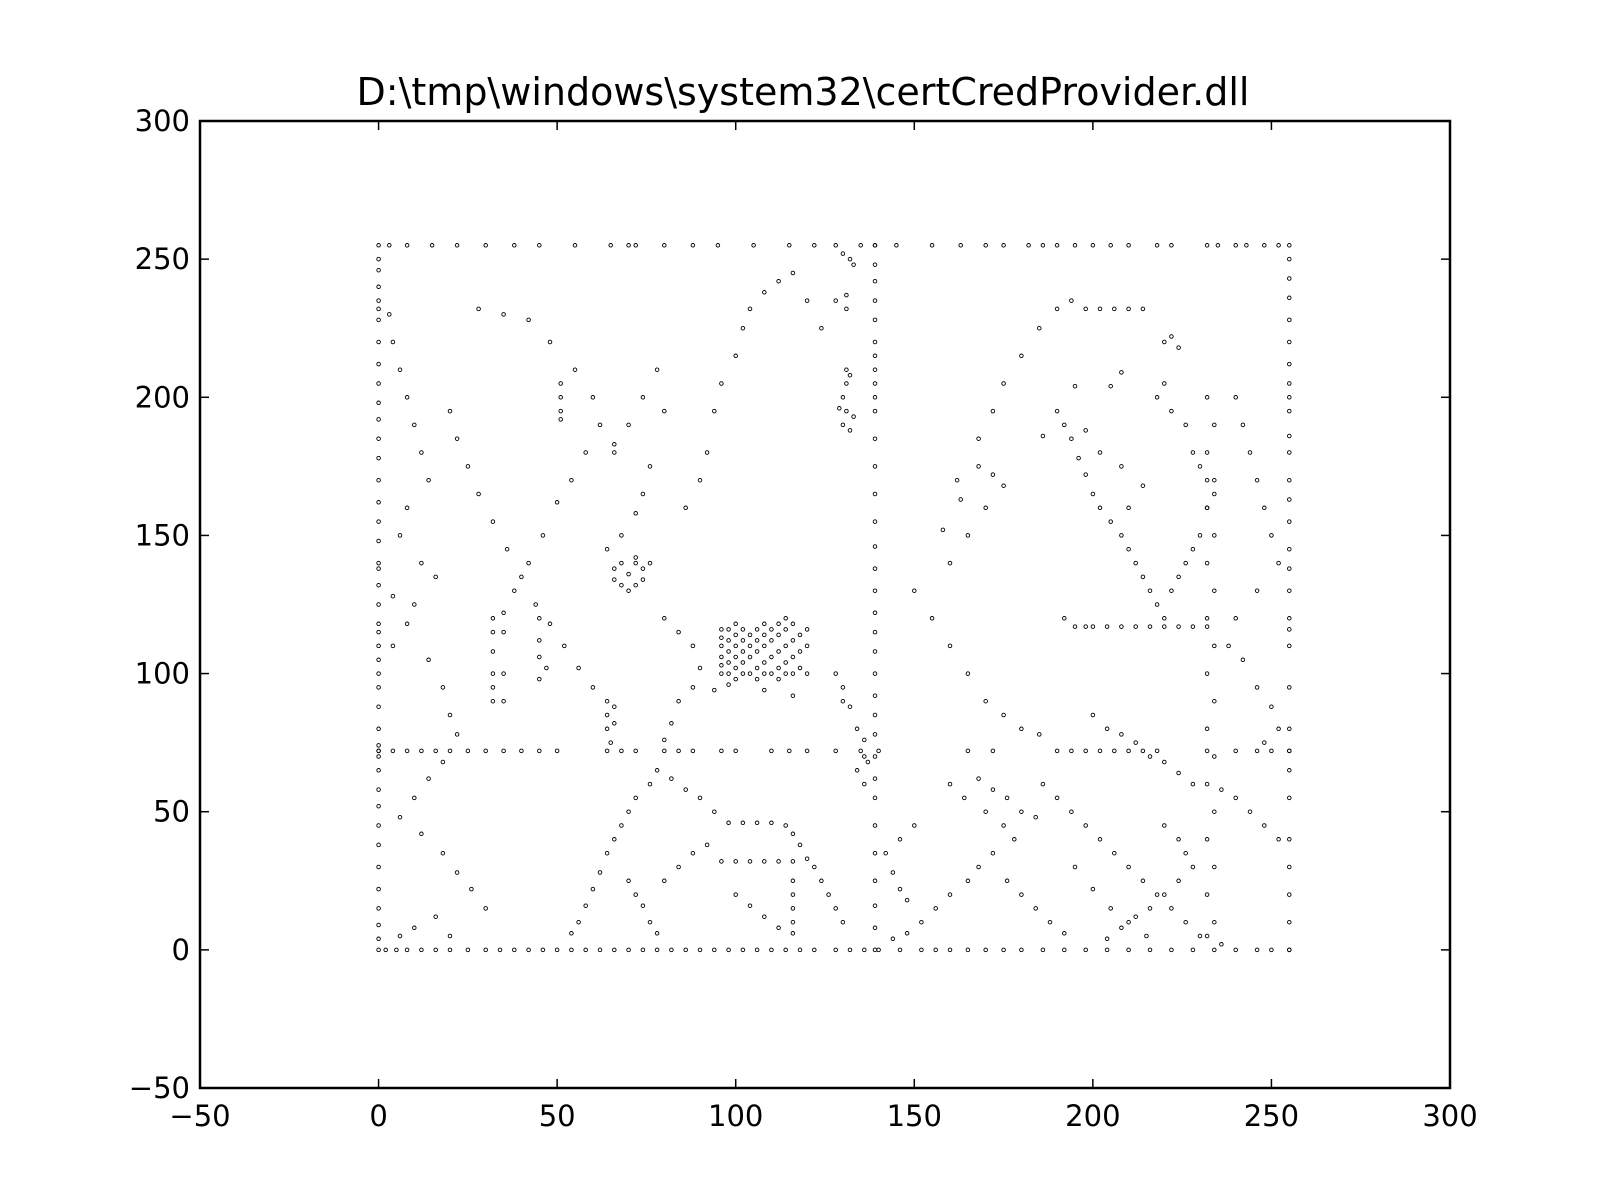  What do you see at coordinates (162, 535) in the screenshot?
I see `y-tick-label: 150` at bounding box center [162, 535].